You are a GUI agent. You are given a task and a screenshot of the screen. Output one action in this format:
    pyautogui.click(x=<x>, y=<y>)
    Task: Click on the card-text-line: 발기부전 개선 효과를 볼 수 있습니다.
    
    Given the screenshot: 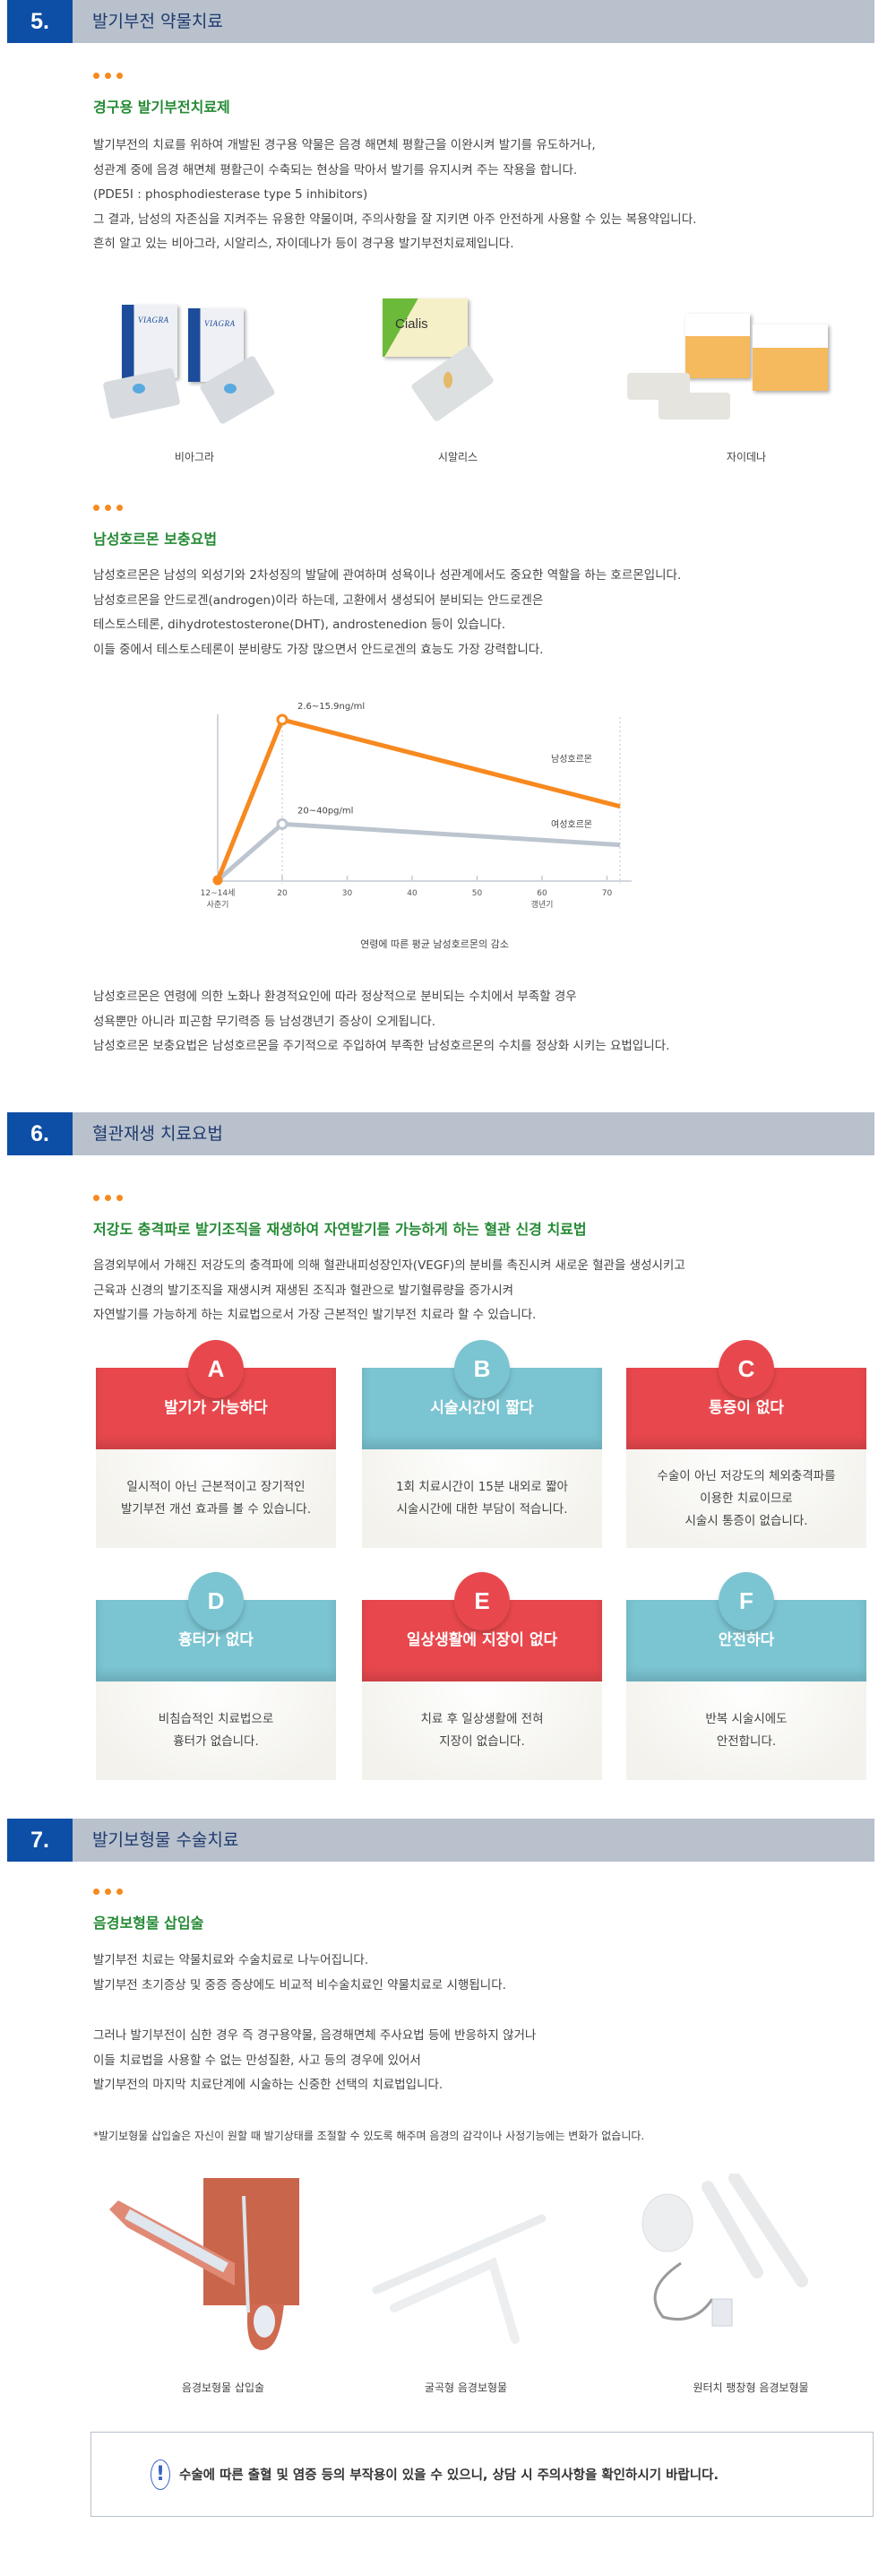 What is the action you would take?
    pyautogui.click(x=216, y=1509)
    